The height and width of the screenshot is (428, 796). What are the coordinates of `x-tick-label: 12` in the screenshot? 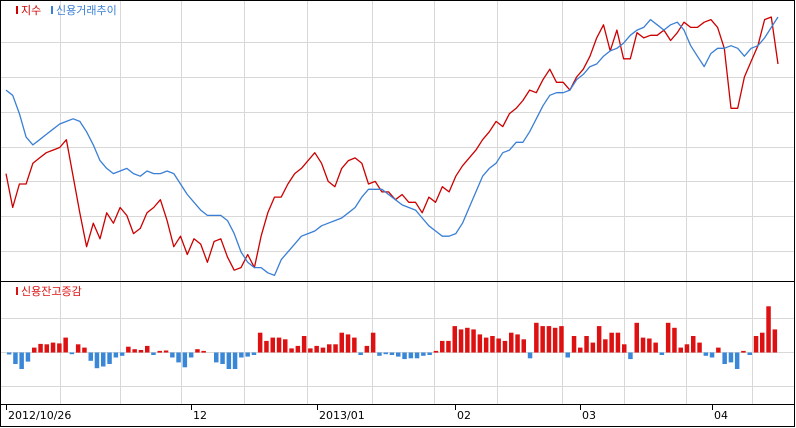 It's located at (200, 415).